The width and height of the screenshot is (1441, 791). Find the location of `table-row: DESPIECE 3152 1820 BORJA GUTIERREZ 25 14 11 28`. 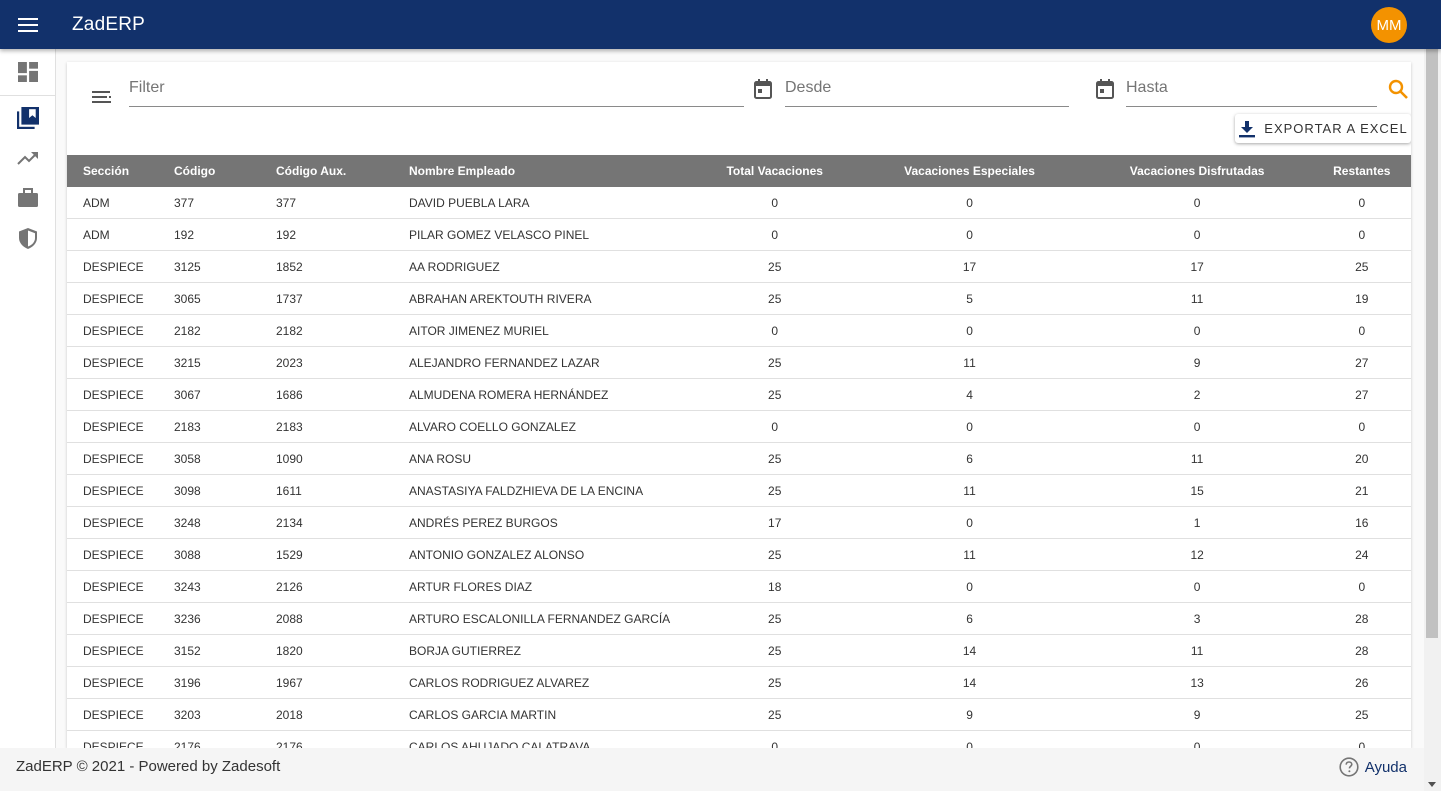

table-row: DESPIECE 3152 1820 BORJA GUTIERREZ 25 14 11 28 is located at coordinates (739, 650).